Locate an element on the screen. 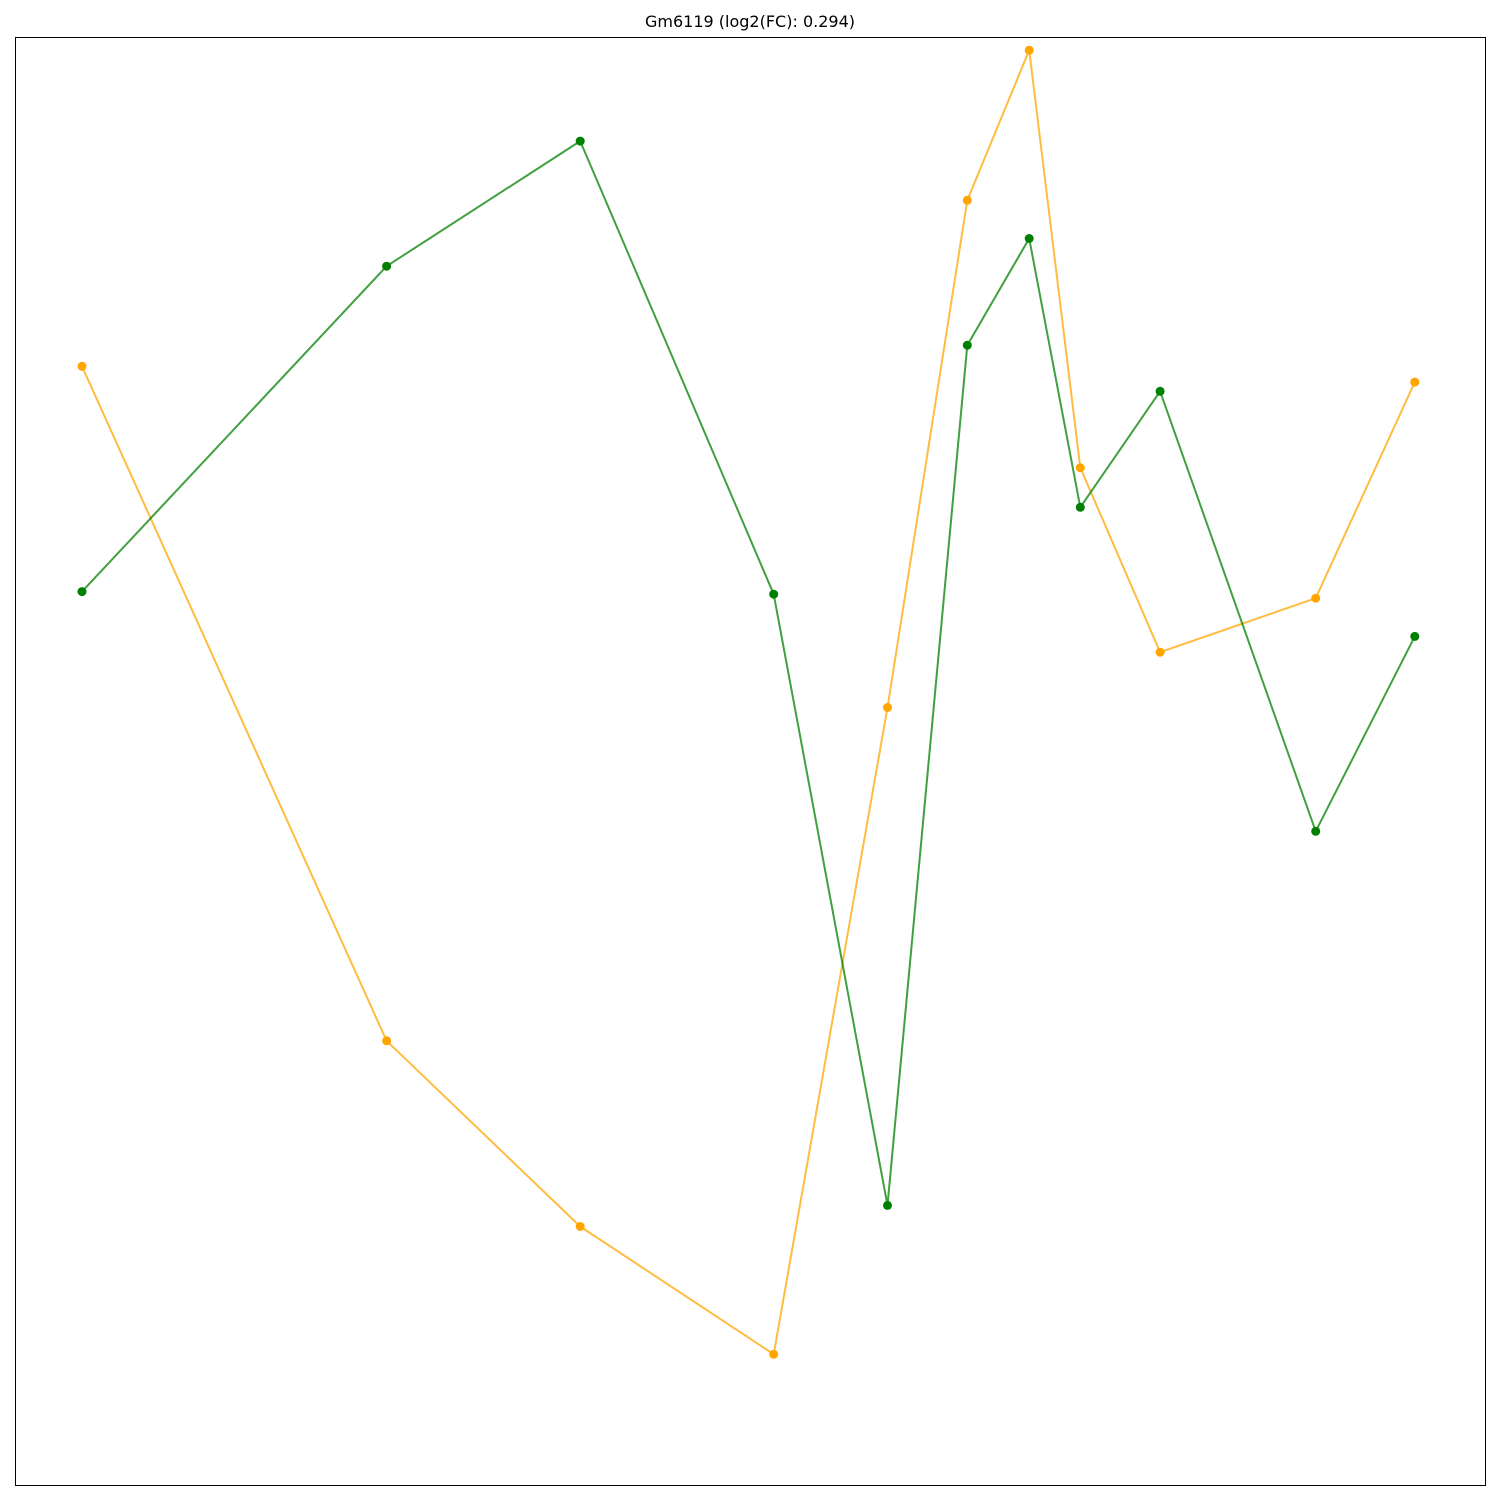 Image resolution: width=1500 pixels, height=1500 pixels. chart-title: Gm6119 (log2(FC): 0.294) is located at coordinates (750, 21).